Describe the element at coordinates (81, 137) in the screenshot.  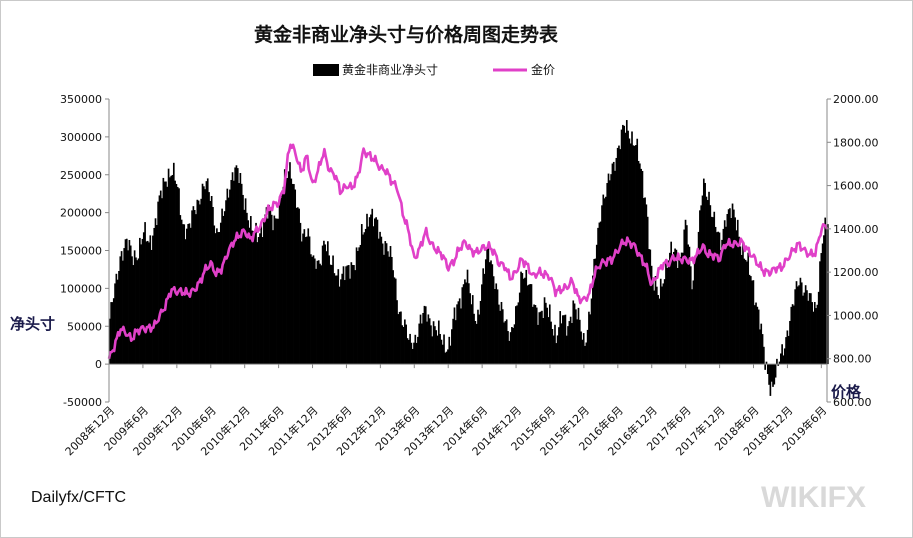
I see `y-left-tick-label: 300000` at that location.